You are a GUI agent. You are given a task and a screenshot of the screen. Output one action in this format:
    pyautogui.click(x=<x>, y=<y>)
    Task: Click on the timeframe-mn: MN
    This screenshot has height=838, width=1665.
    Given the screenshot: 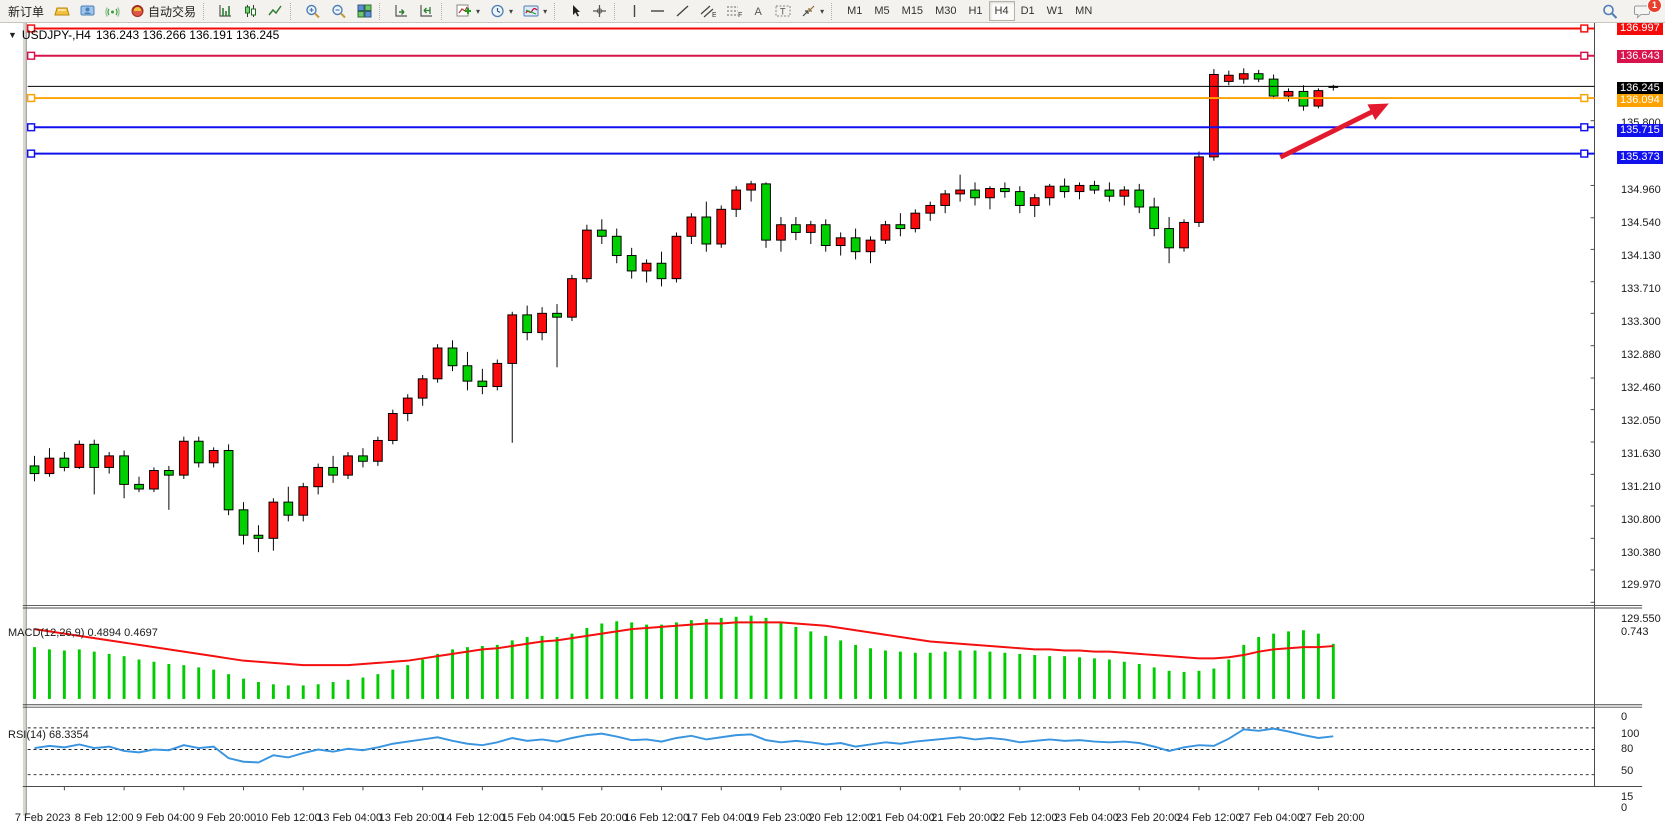 What is the action you would take?
    pyautogui.click(x=1084, y=11)
    